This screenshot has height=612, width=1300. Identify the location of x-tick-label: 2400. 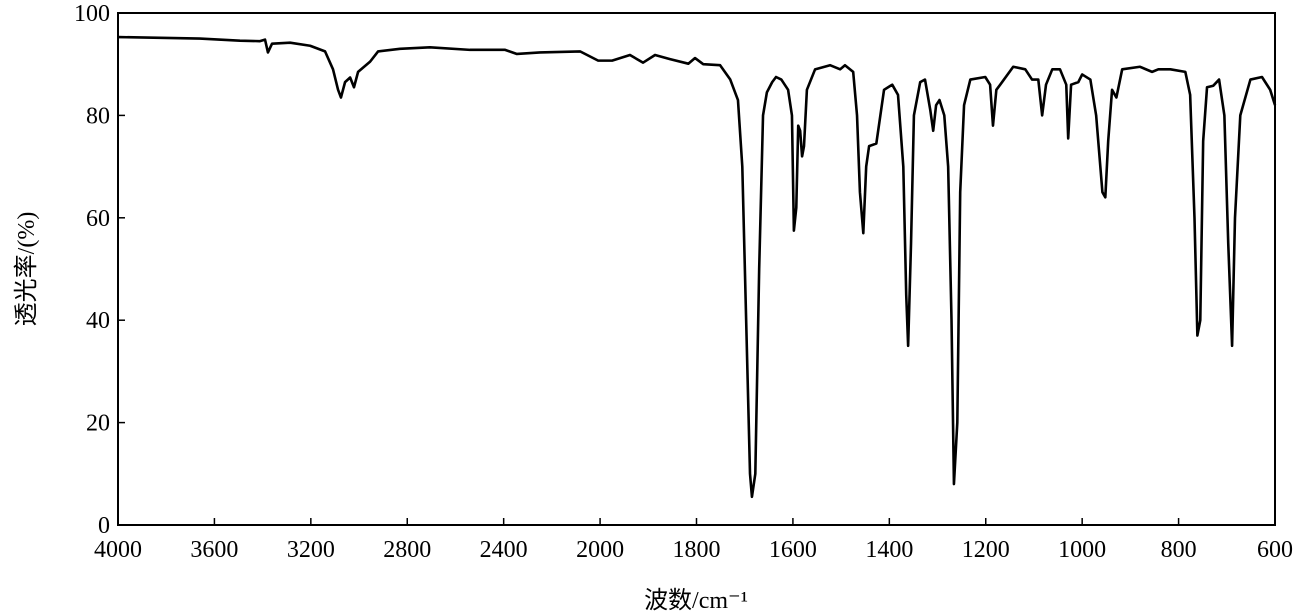
(504, 550).